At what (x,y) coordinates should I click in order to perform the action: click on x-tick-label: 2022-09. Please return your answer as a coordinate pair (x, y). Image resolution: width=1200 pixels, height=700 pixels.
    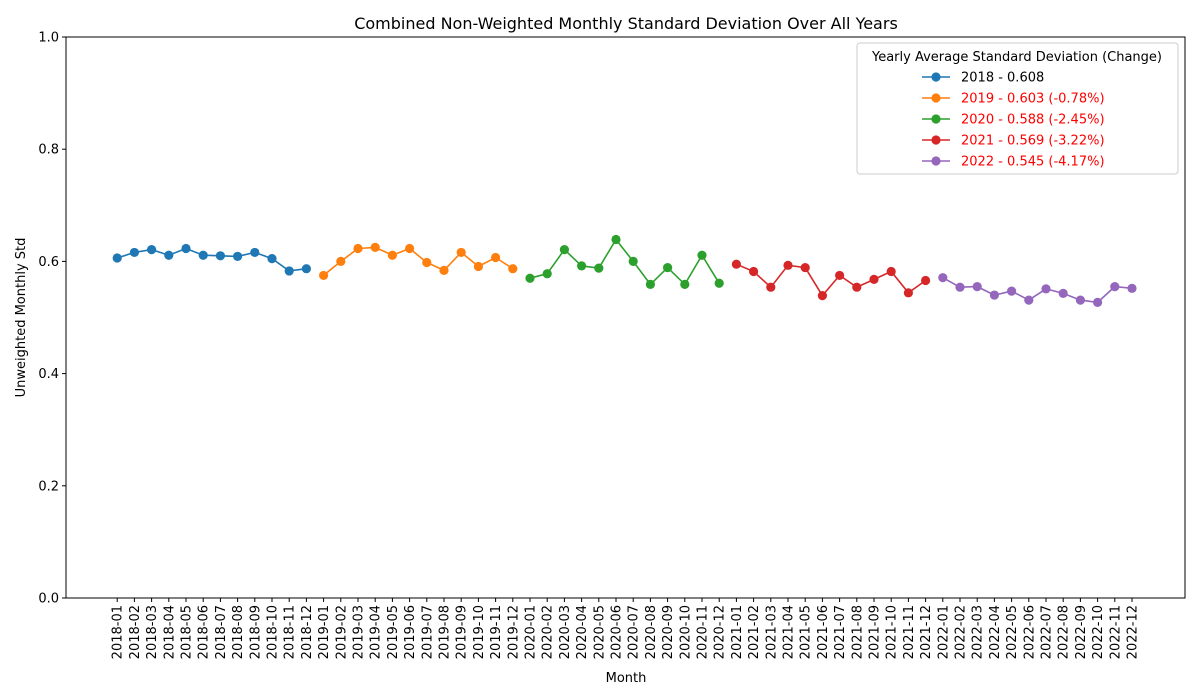
    Looking at the image, I should click on (1081, 632).